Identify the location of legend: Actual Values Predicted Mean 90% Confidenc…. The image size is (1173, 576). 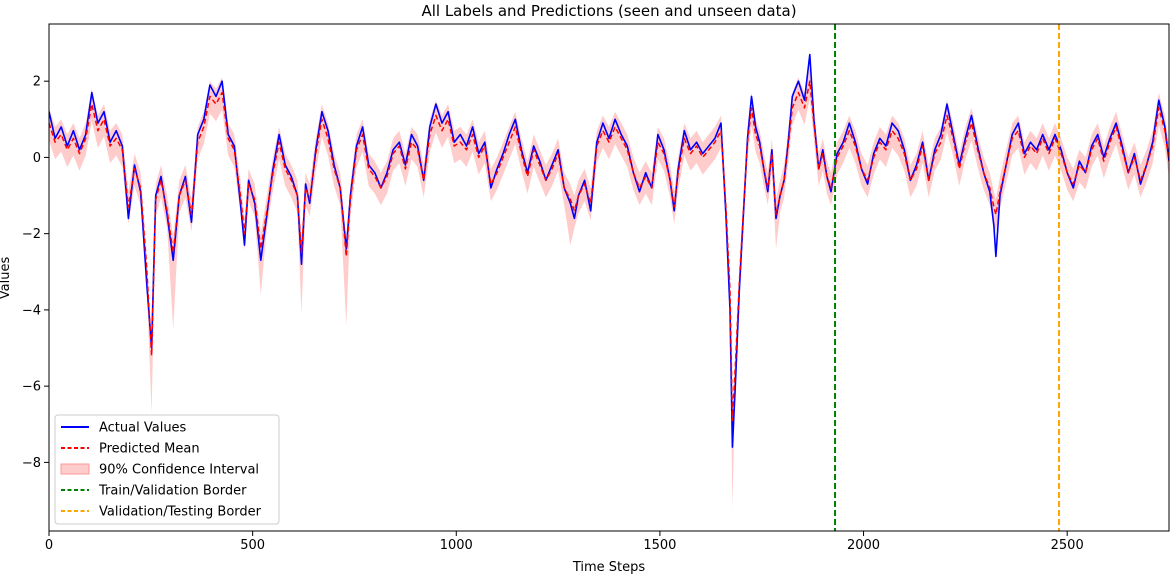
(167, 469).